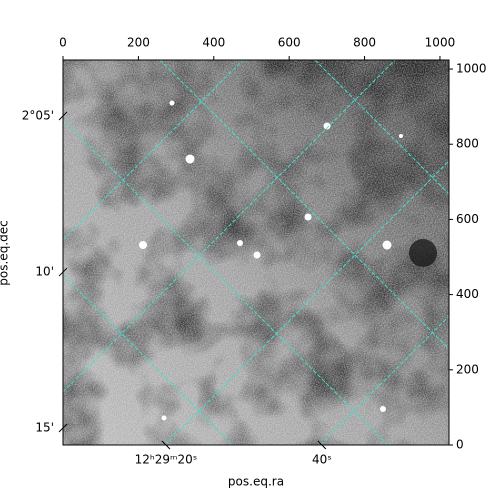 This screenshot has width=500, height=504. Describe the element at coordinates (44, 272) in the screenshot. I see `dec-tick-label: 10'` at that location.